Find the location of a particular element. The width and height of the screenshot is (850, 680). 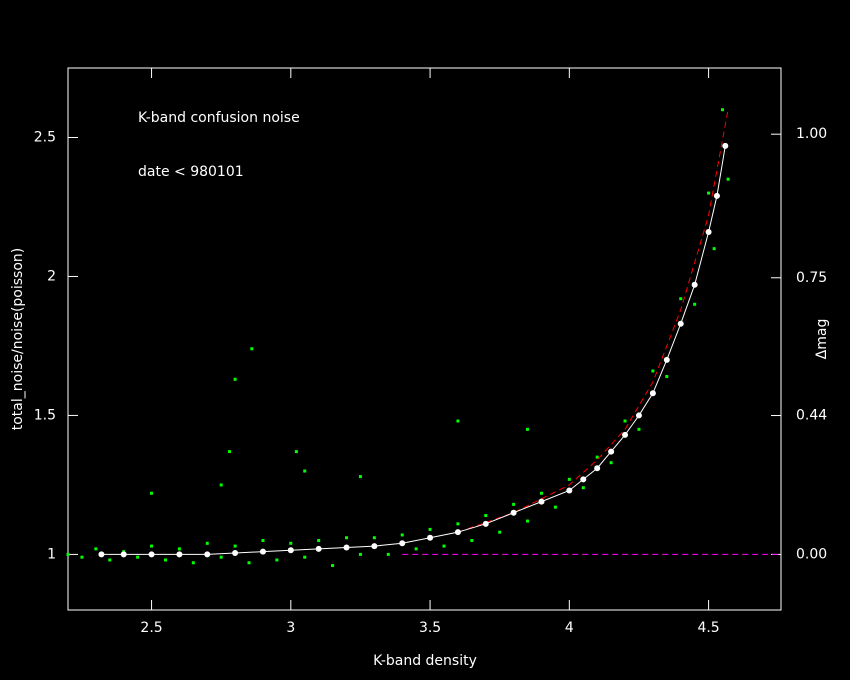

x-tick-label: 4.5 is located at coordinates (708, 628).